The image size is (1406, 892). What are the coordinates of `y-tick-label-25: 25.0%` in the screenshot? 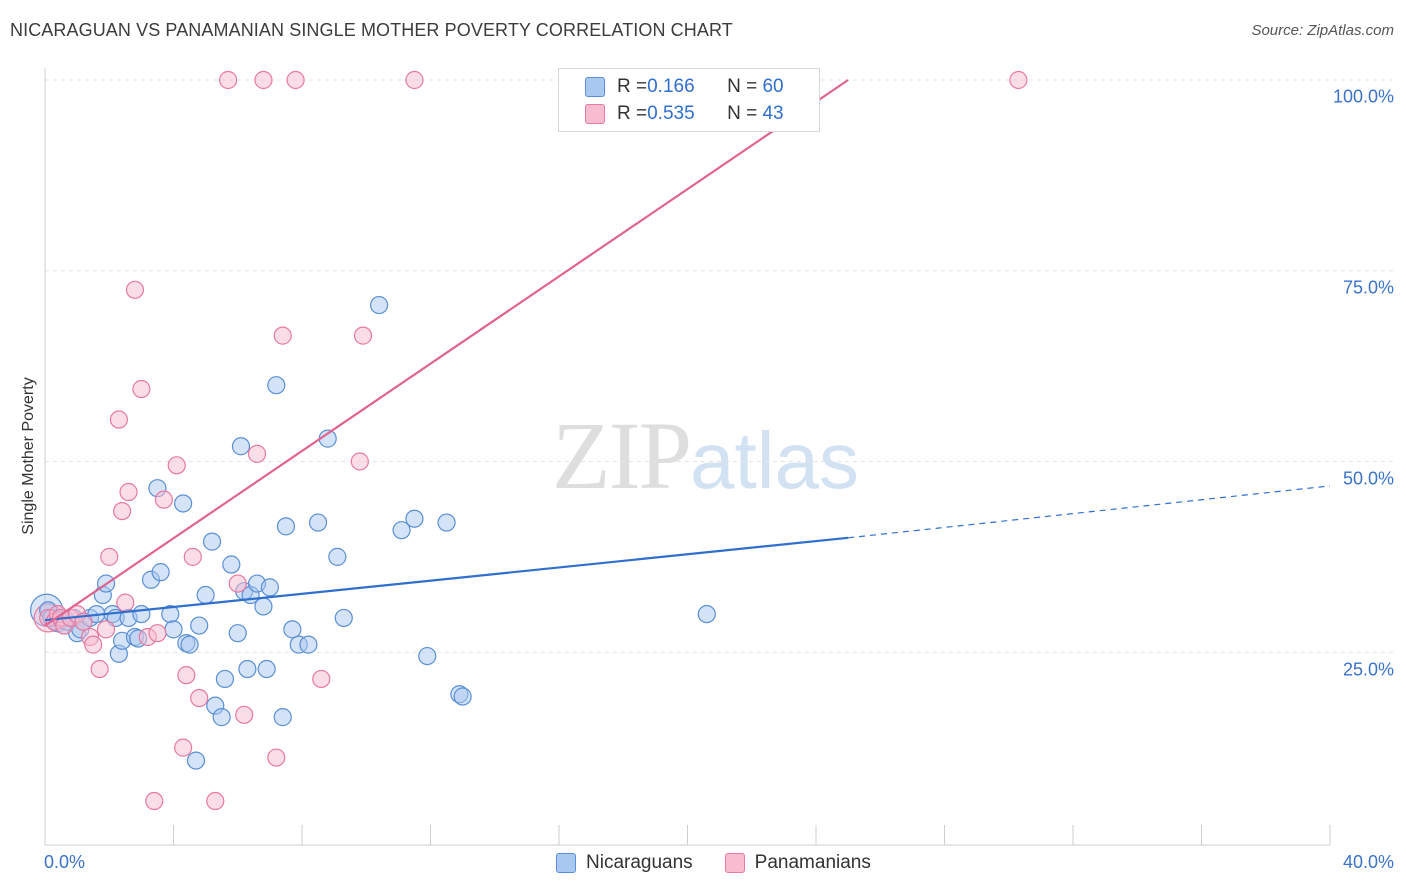 It's located at (1368, 669).